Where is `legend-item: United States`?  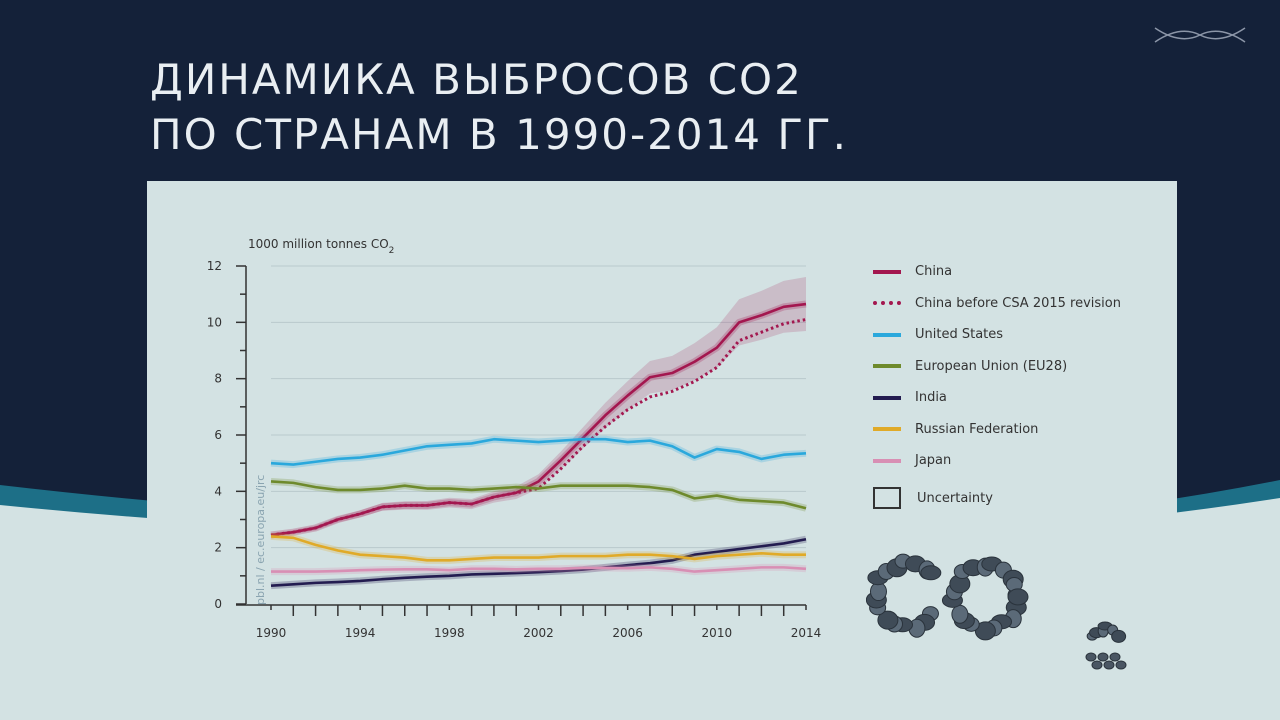 legend-item: United States is located at coordinates (997, 335).